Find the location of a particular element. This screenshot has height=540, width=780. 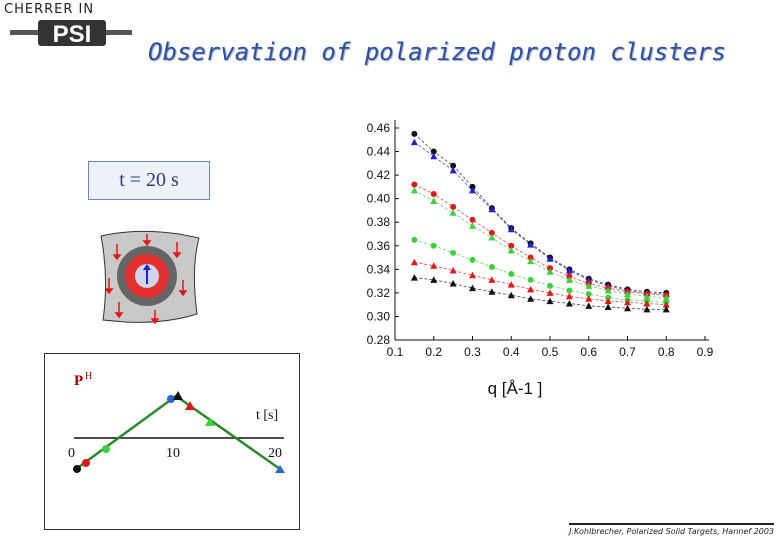

x-axis-label: q [Å-1 ] is located at coordinates (515, 388).